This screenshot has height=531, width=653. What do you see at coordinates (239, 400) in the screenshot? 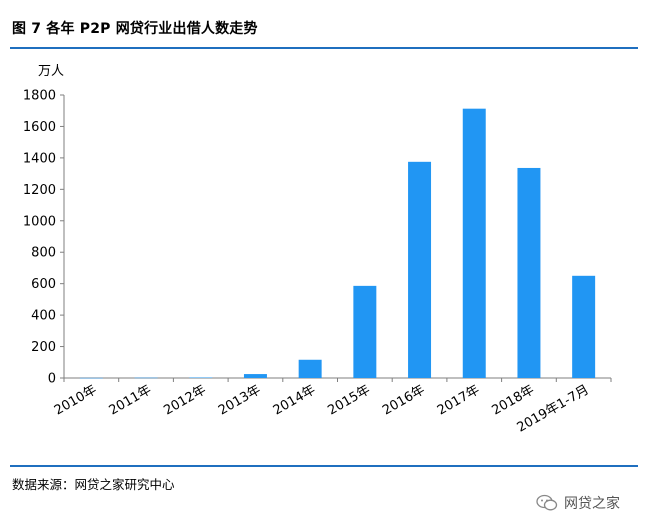
I see `x-tick-label: 2013年` at bounding box center [239, 400].